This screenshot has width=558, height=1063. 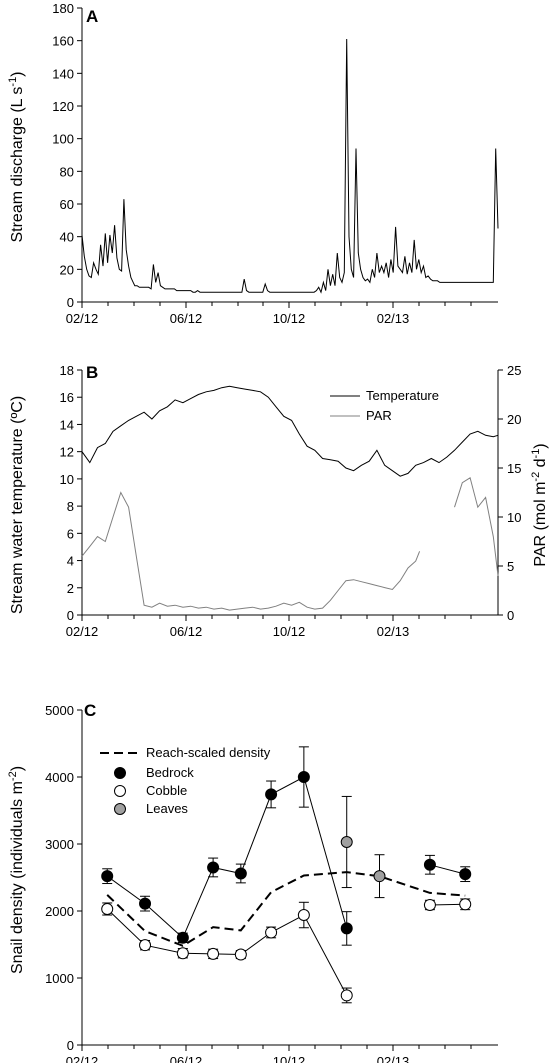 I want to click on y-tick-label: 6, so click(x=70, y=533).